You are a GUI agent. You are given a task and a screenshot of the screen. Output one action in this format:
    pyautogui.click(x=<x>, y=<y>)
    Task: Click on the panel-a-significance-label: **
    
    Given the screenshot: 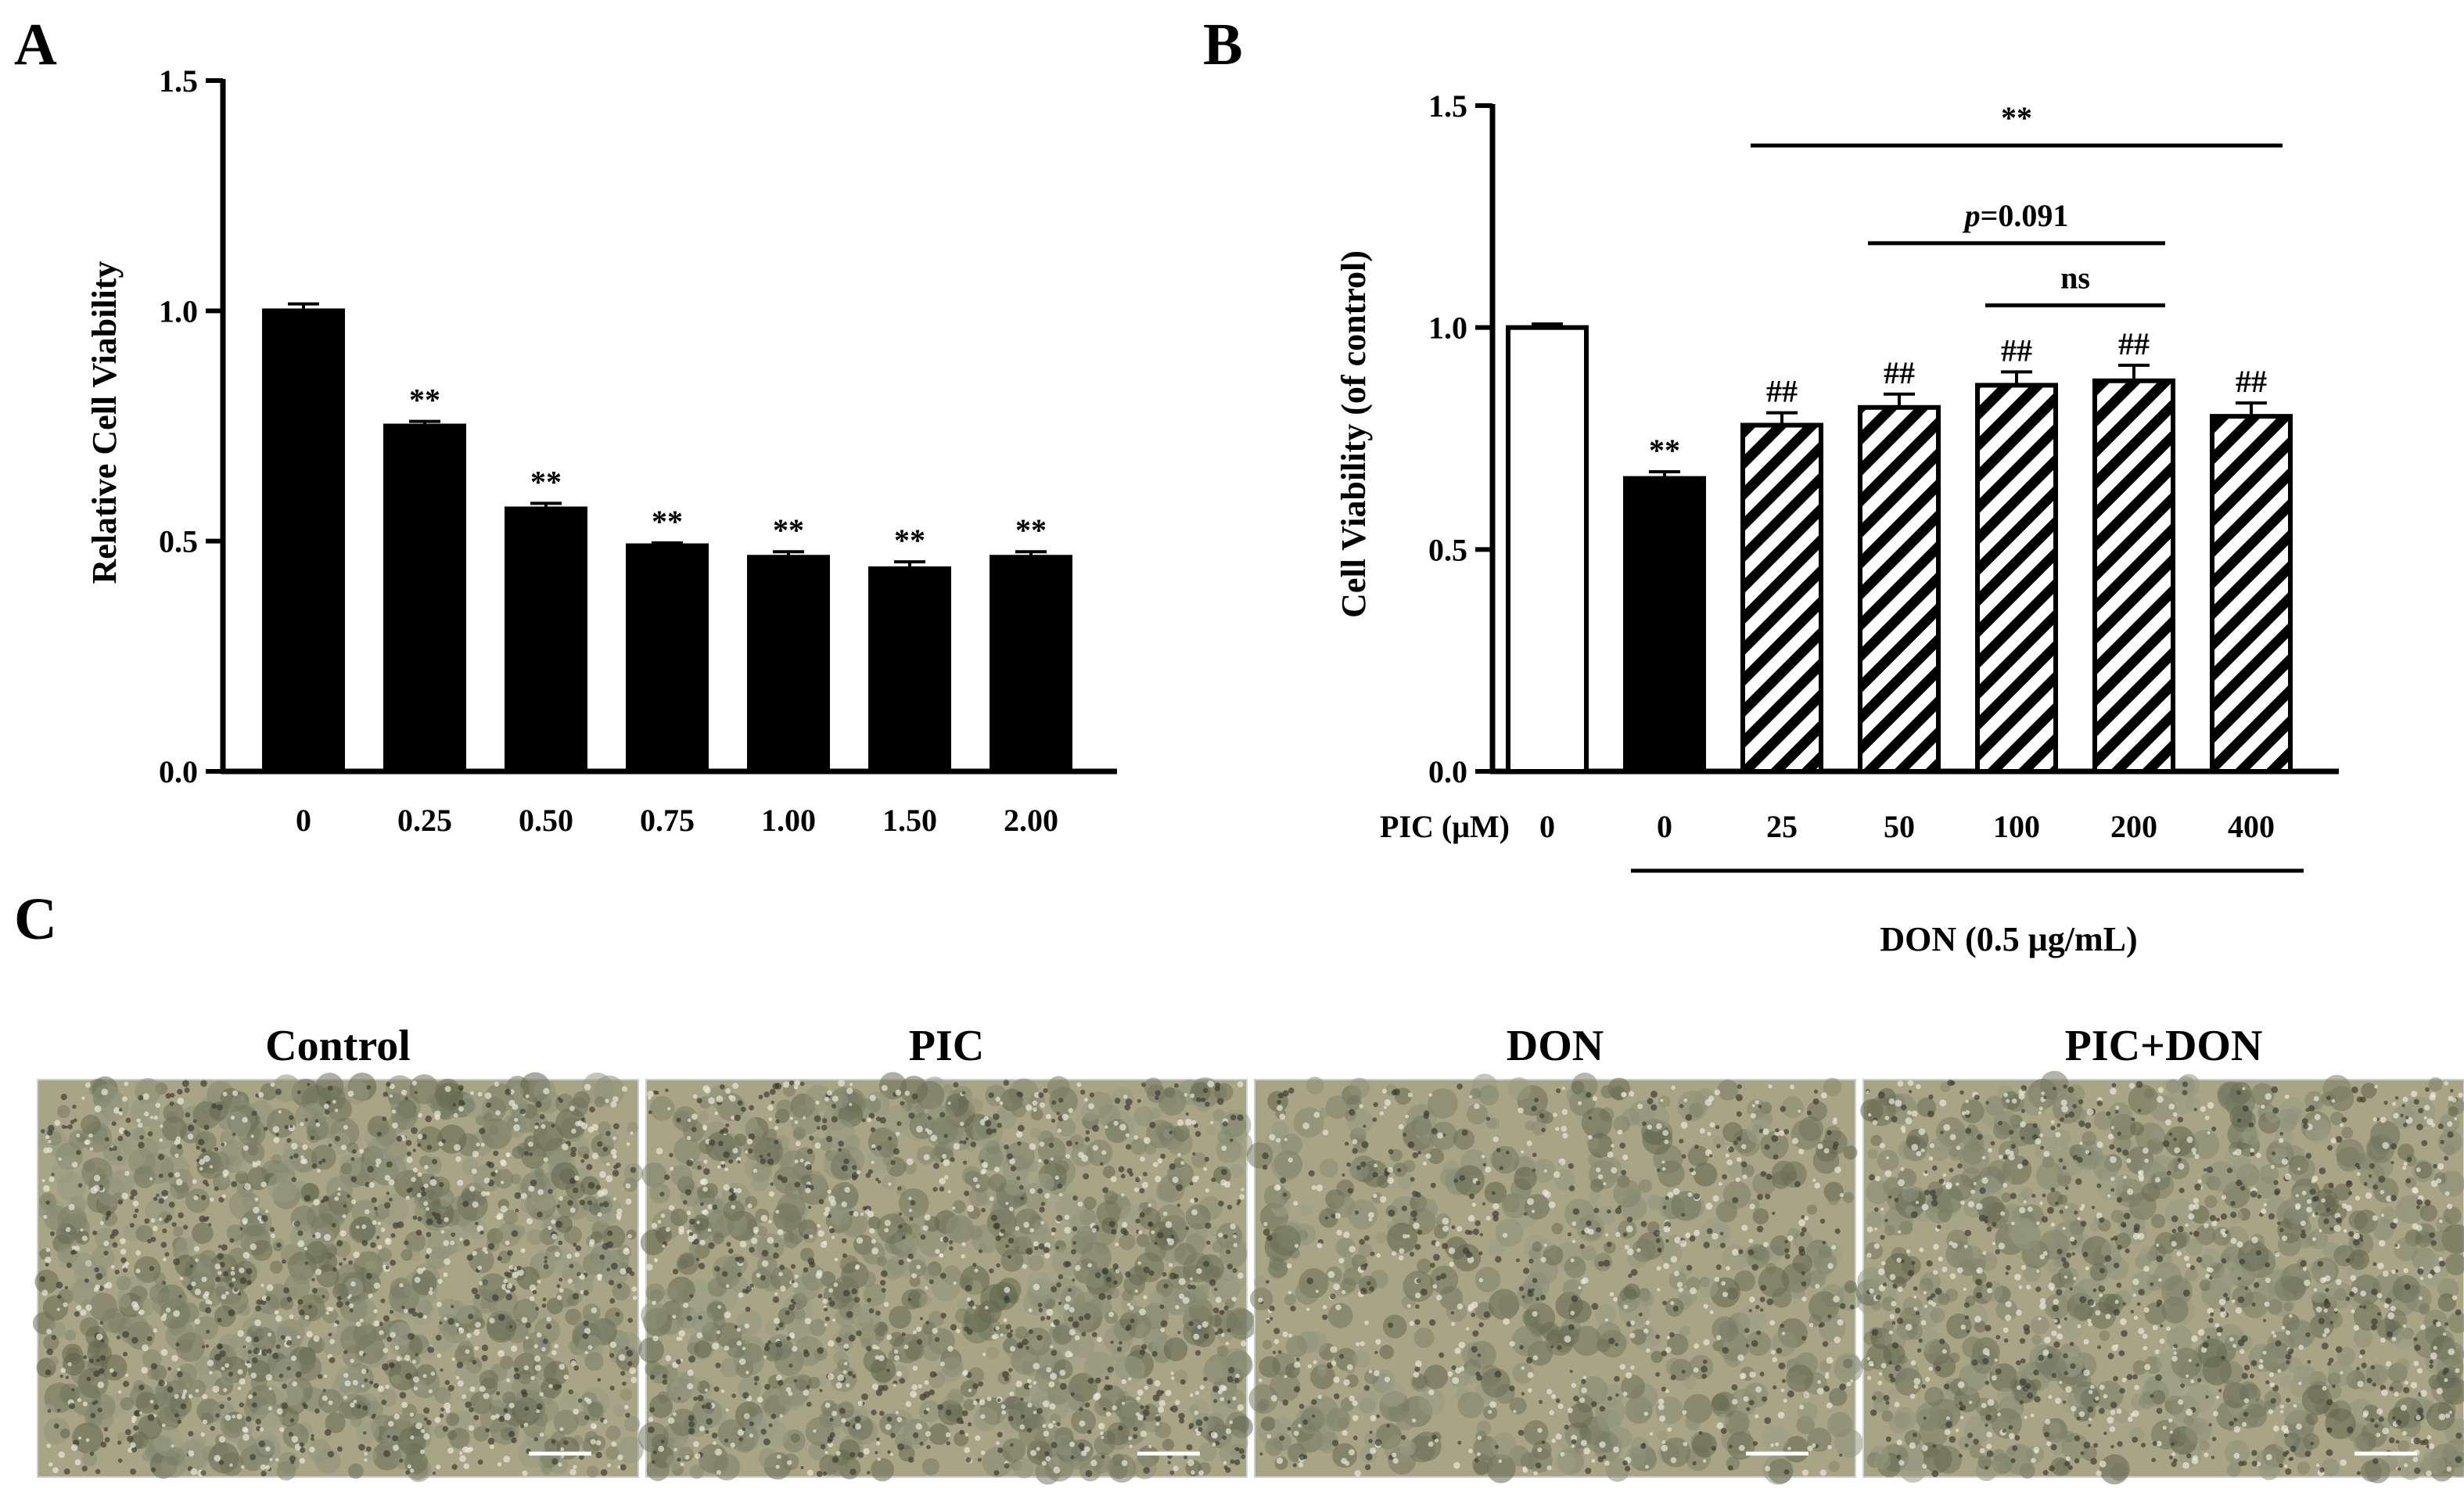 What is the action you would take?
    pyautogui.click(x=788, y=530)
    